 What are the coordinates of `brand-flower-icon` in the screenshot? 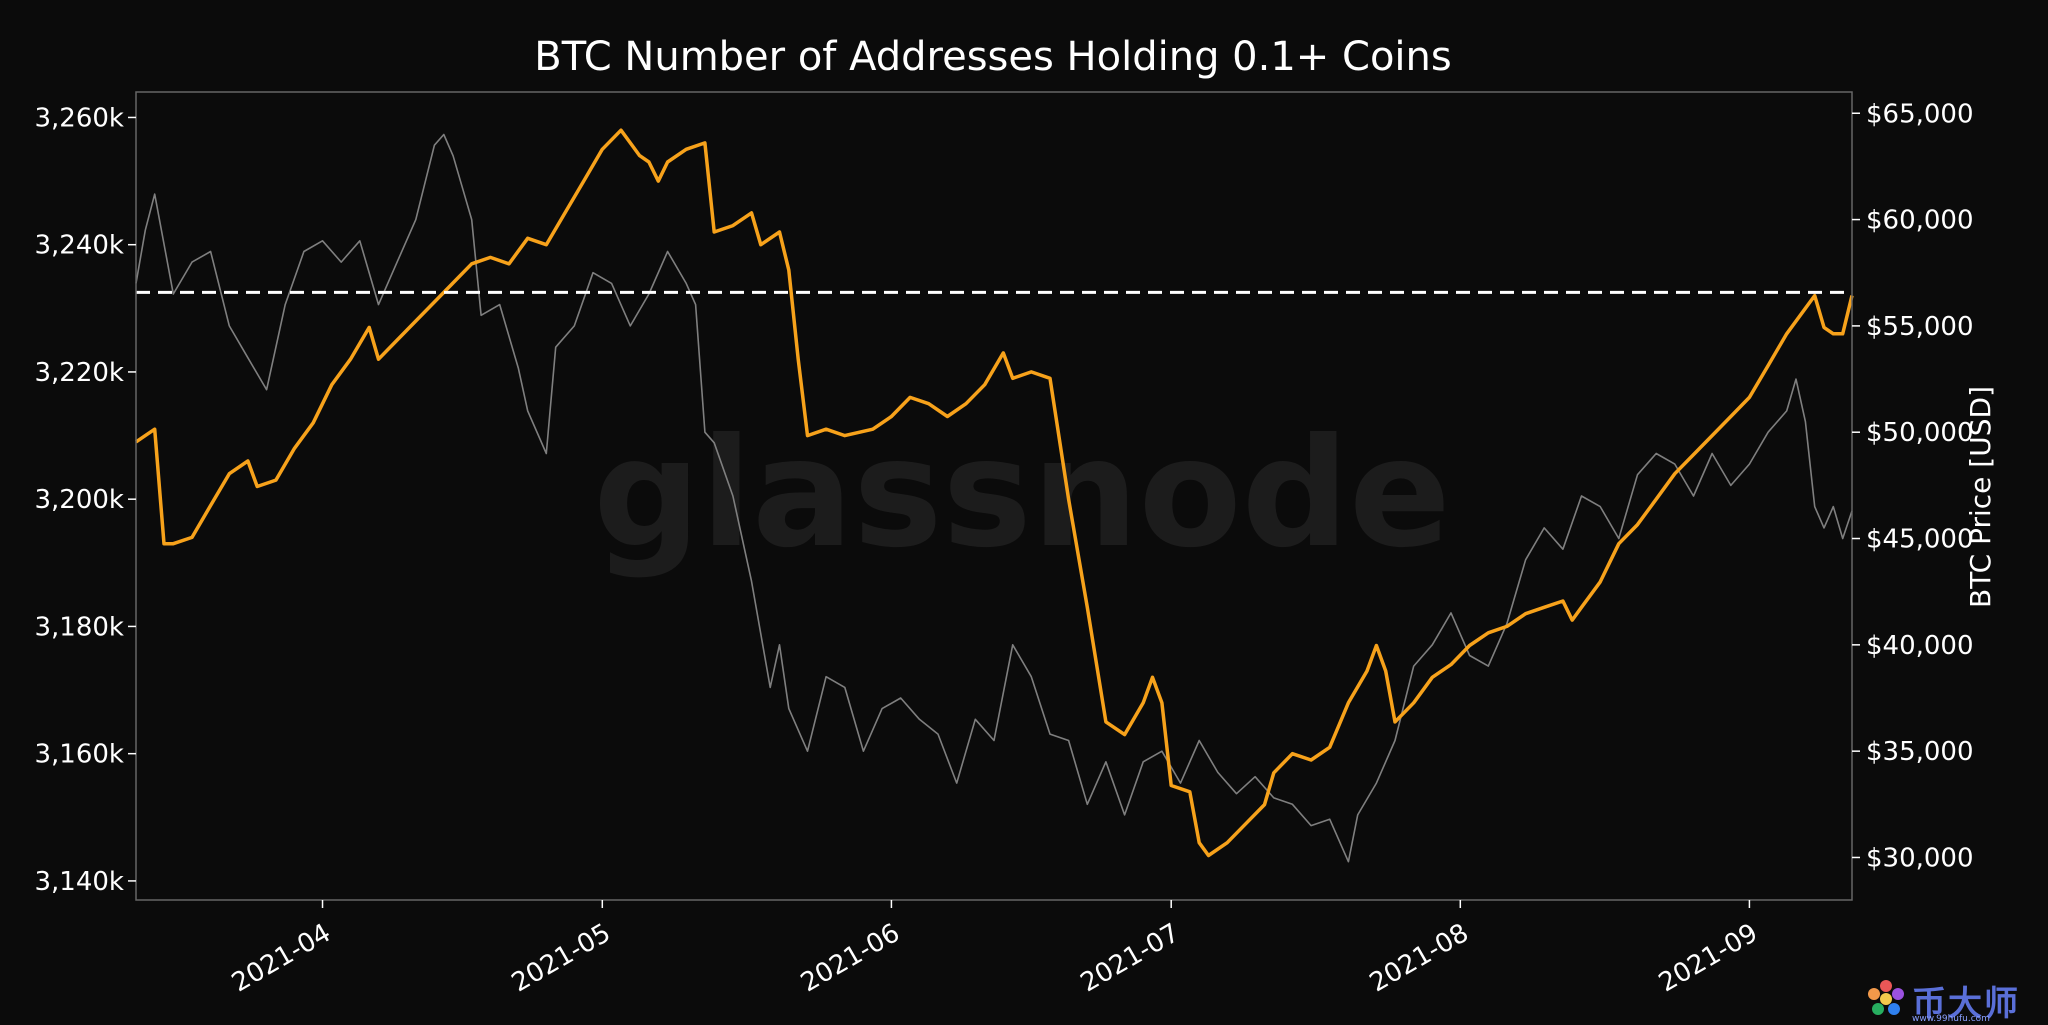 It's located at (1886, 997).